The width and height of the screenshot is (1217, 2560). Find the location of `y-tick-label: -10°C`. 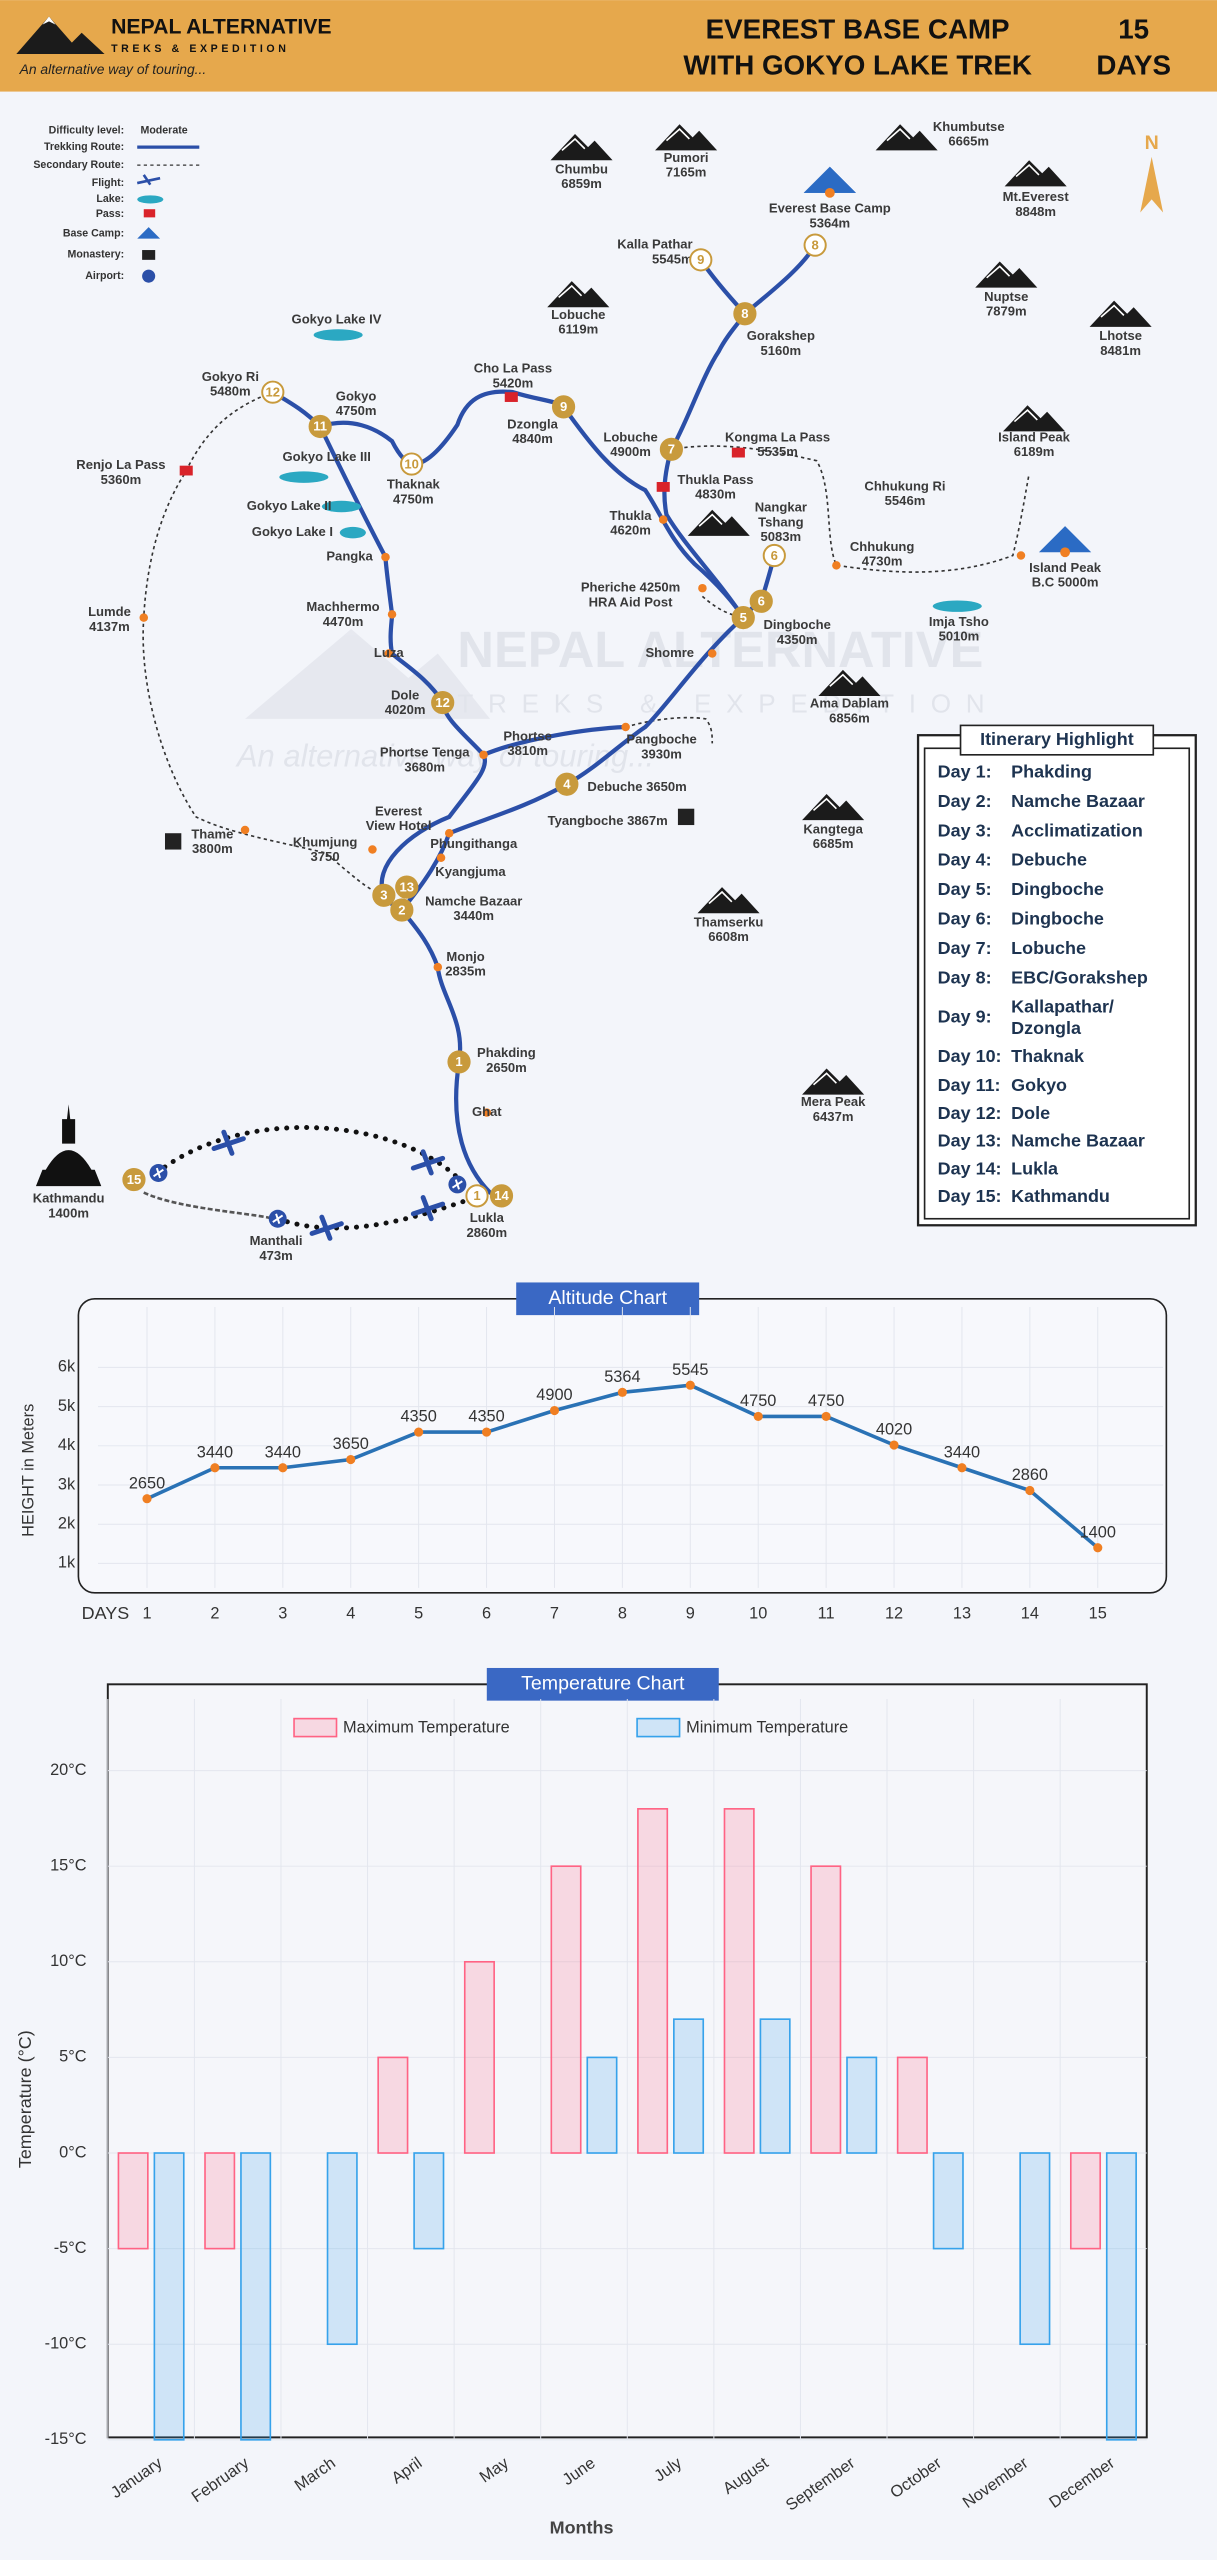

y-tick-label: -10°C is located at coordinates (66, 2344).